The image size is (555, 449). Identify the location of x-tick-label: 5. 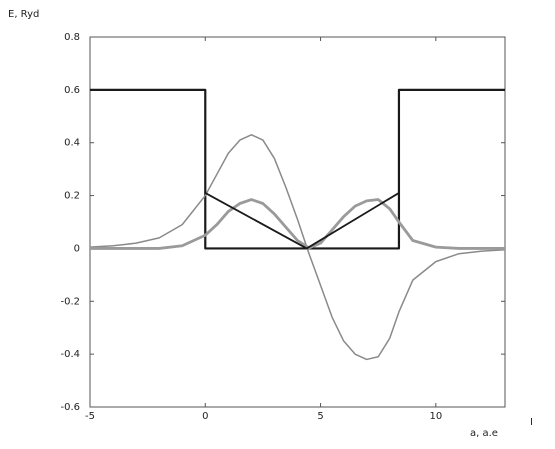
(320, 416).